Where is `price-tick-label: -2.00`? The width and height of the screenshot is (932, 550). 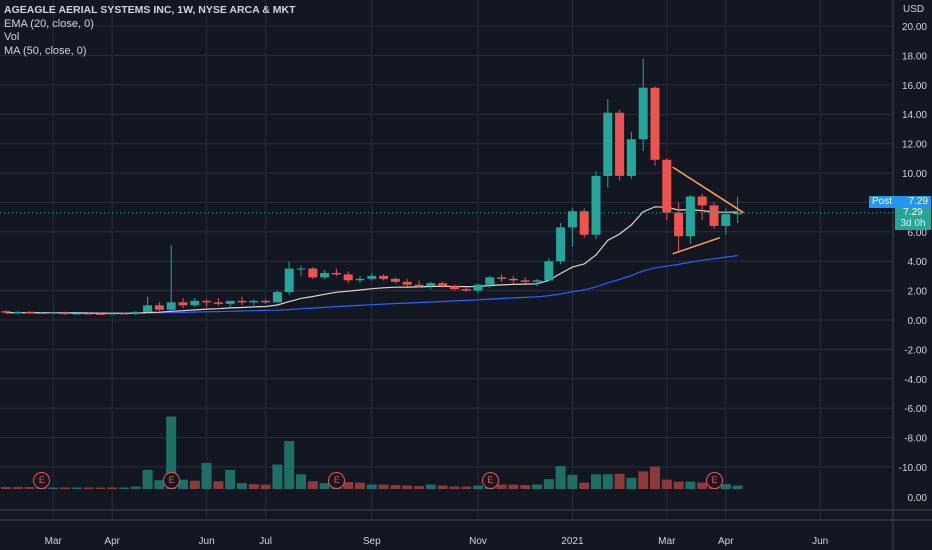 price-tick-label: -2.00 is located at coordinates (915, 350).